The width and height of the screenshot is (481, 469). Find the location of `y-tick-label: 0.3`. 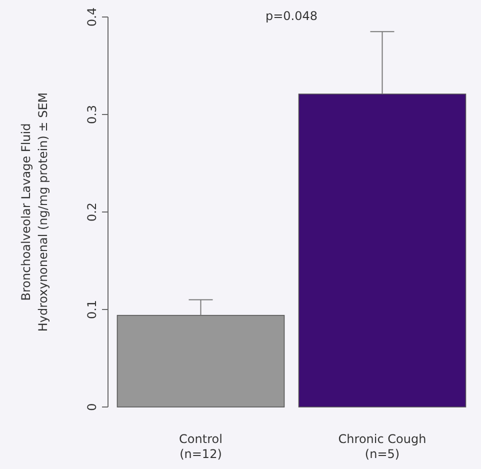

y-tick-label: 0.3 is located at coordinates (92, 114).